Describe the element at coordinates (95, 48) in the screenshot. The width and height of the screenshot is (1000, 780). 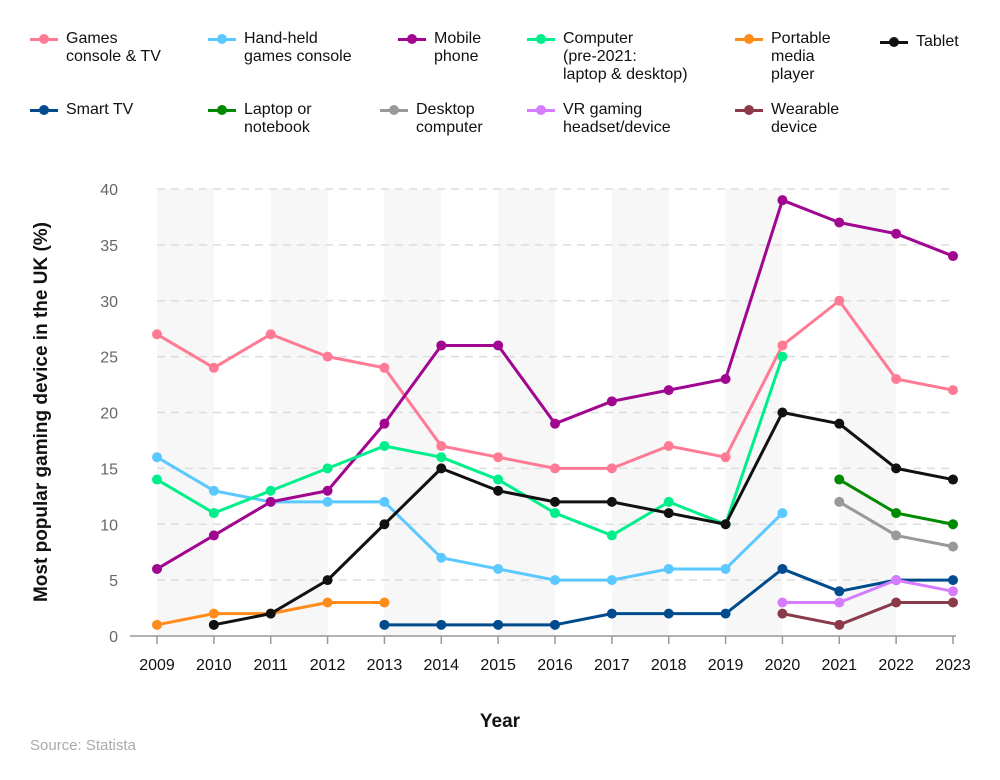
I see `legend-item: Games console & TV` at that location.